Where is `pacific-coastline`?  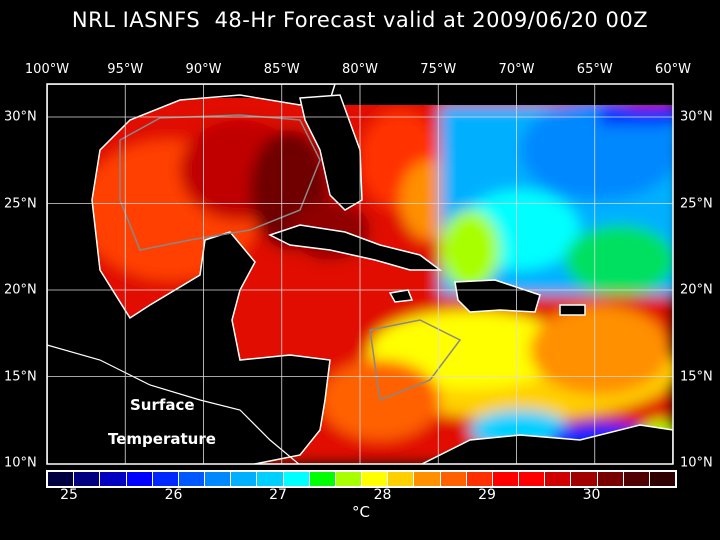
pacific-coastline is located at coordinates (173, 404).